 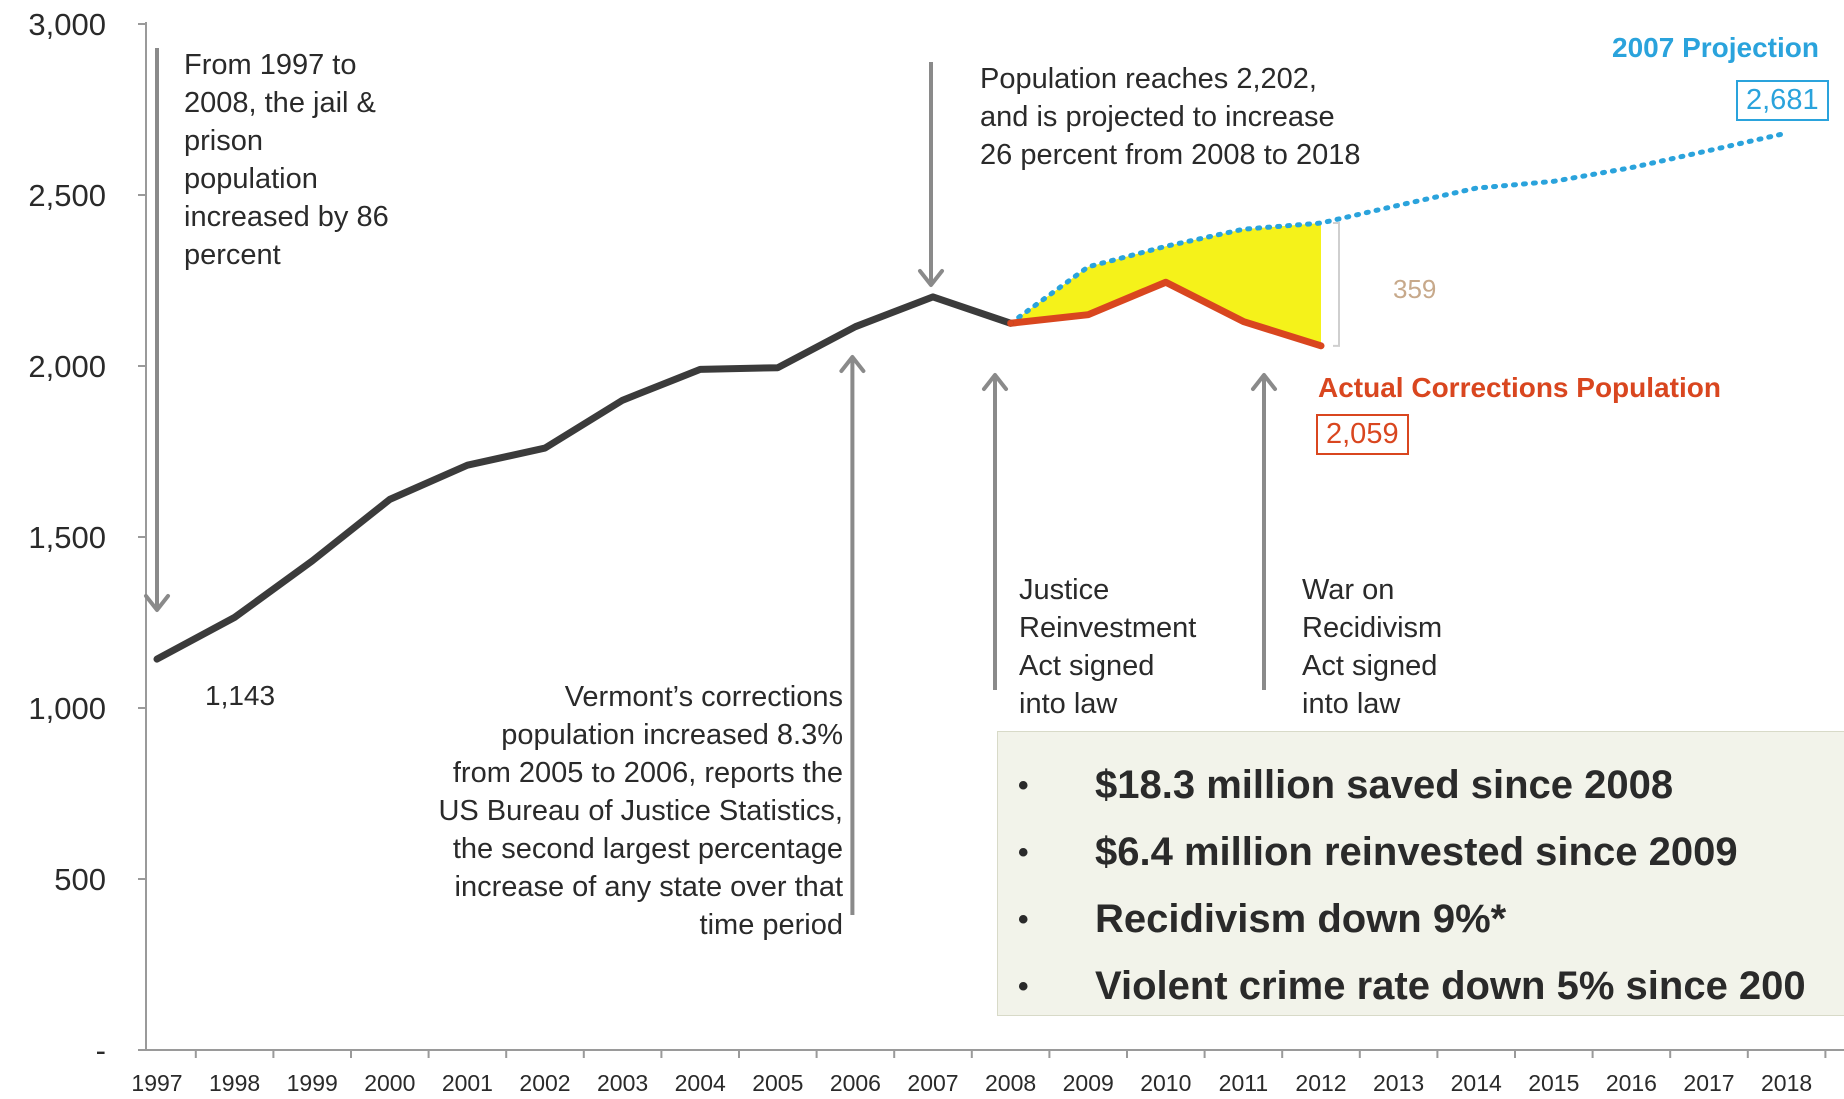 What do you see at coordinates (1170, 155) in the screenshot?
I see `annotation-line: 26 percent from 2008 to 2018` at bounding box center [1170, 155].